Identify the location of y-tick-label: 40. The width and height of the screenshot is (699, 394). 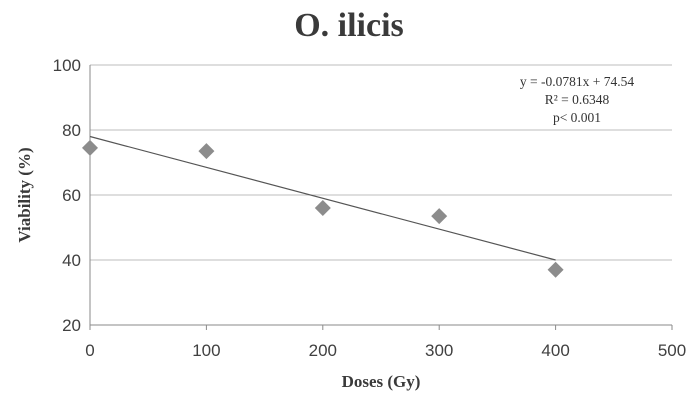
(71, 260).